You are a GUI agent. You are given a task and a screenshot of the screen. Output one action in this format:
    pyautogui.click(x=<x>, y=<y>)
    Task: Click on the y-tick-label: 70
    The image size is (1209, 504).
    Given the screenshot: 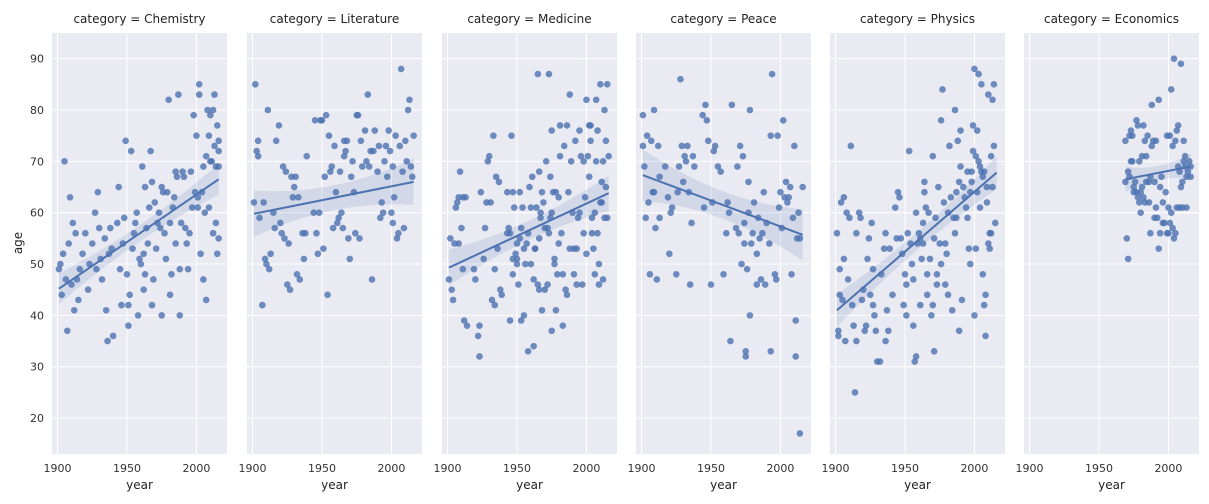 What is the action you would take?
    pyautogui.click(x=37, y=161)
    